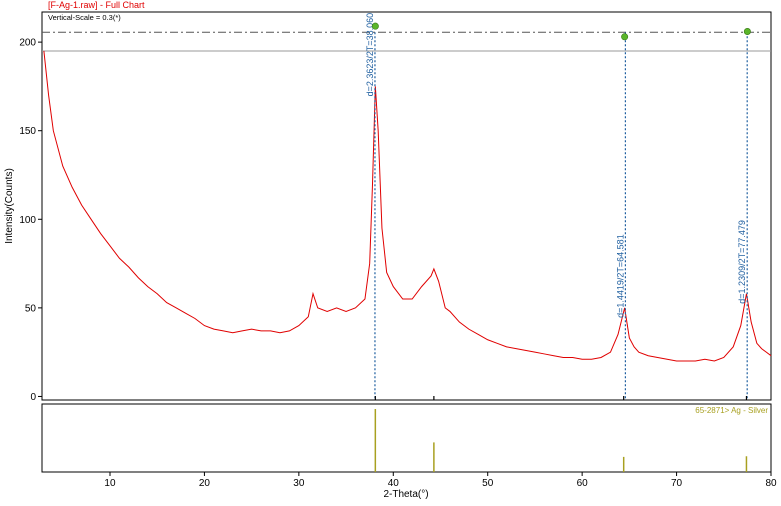 This screenshot has width=781, height=506. What do you see at coordinates (9, 206) in the screenshot?
I see `y-axis-title: Intensity(Counts)` at bounding box center [9, 206].